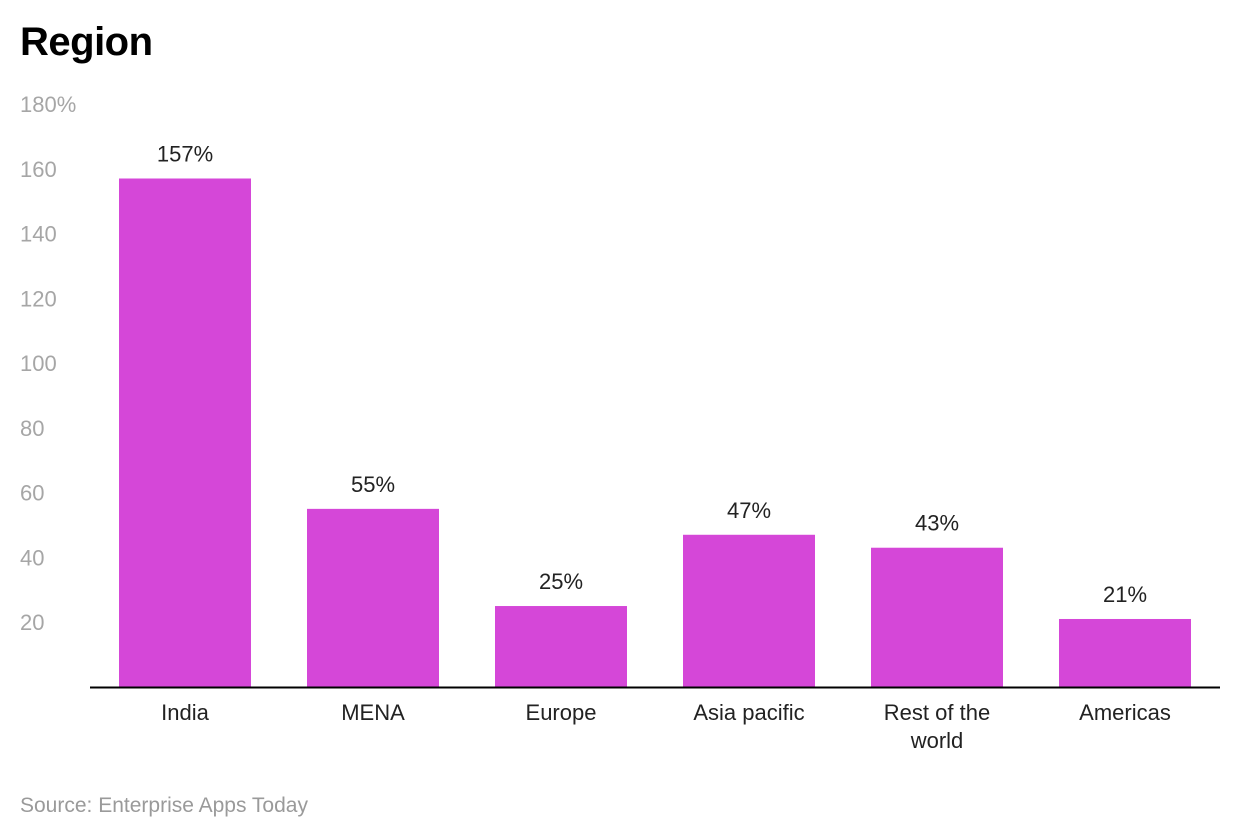  Describe the element at coordinates (373, 484) in the screenshot. I see `bar-value-label: 55%` at that location.